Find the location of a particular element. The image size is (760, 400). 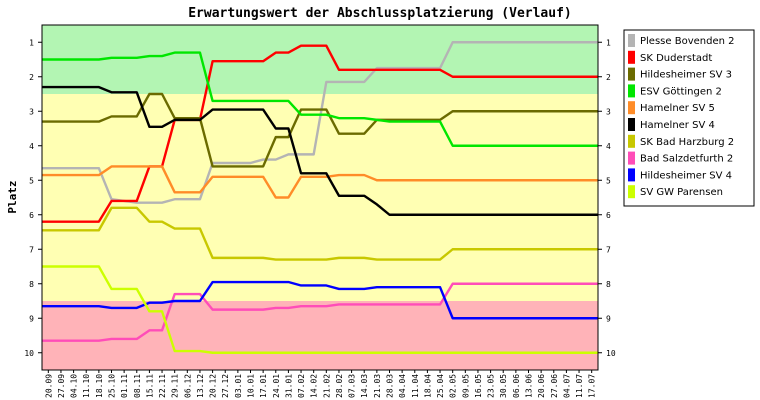

xtick-label: 13.06 is located at coordinates (529, 386).